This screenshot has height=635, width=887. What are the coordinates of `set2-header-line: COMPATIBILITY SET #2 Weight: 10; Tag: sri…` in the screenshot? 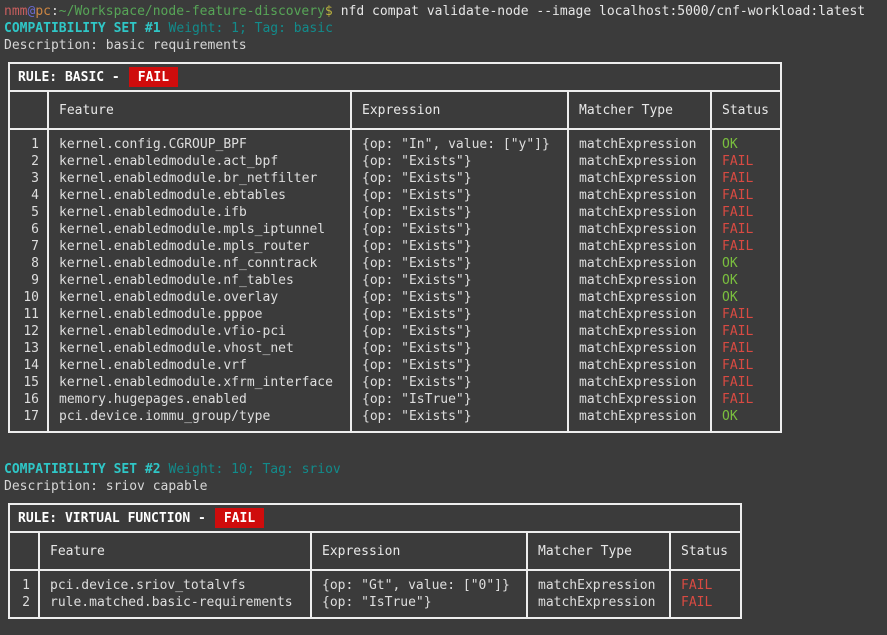 It's located at (445, 469).